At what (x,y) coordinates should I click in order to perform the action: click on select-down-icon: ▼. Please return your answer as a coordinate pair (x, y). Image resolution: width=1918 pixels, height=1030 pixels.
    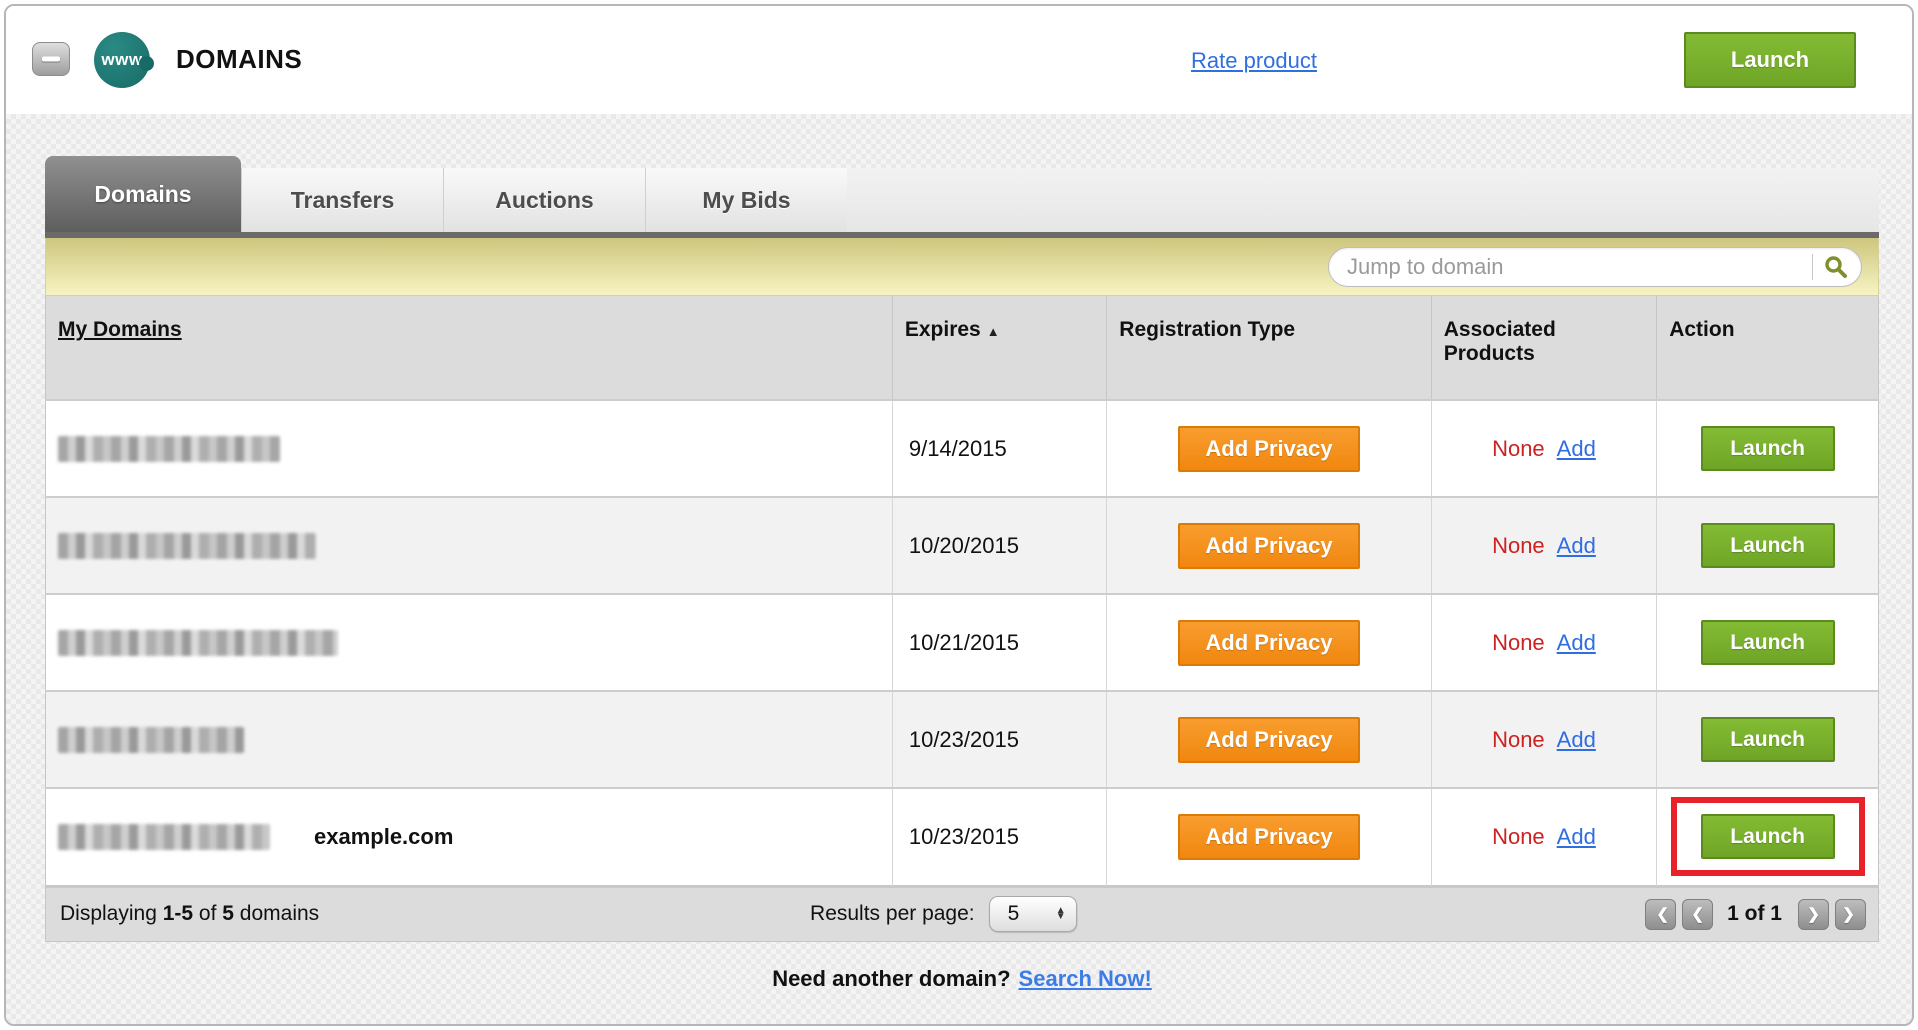
    Looking at the image, I should click on (1060, 916).